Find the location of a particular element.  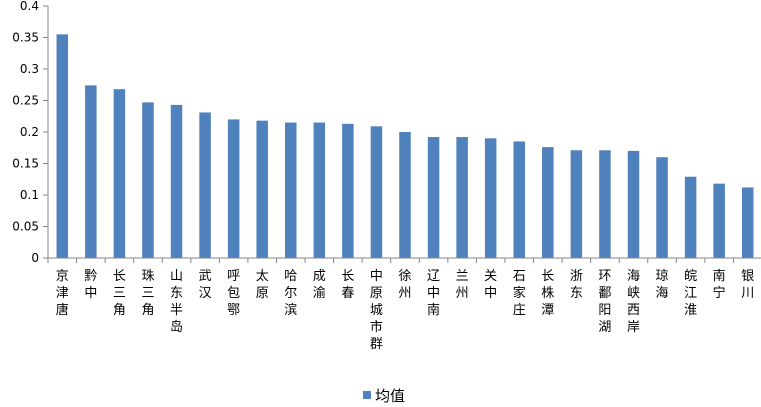

x-category-label: 长三角 is located at coordinates (119, 293).